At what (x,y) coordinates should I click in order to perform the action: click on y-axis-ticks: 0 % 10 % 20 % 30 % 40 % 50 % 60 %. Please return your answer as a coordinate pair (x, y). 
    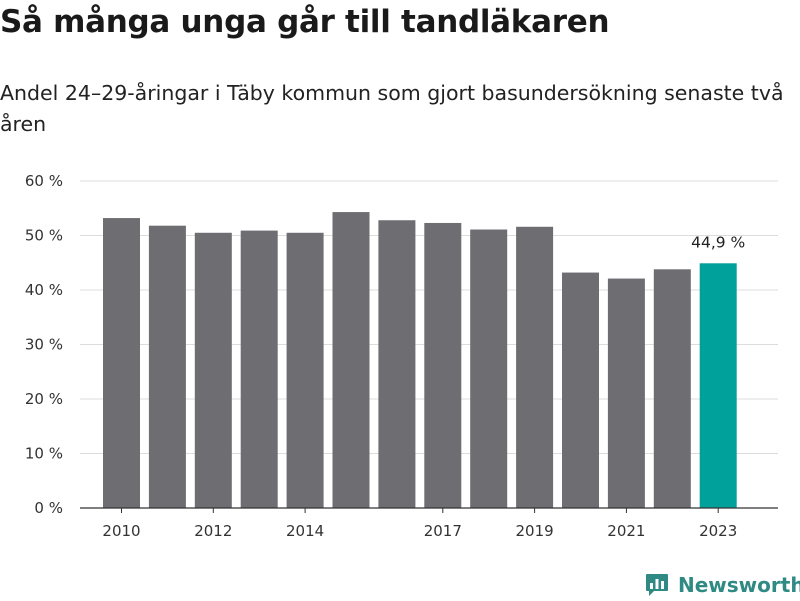
    Looking at the image, I should click on (44, 344).